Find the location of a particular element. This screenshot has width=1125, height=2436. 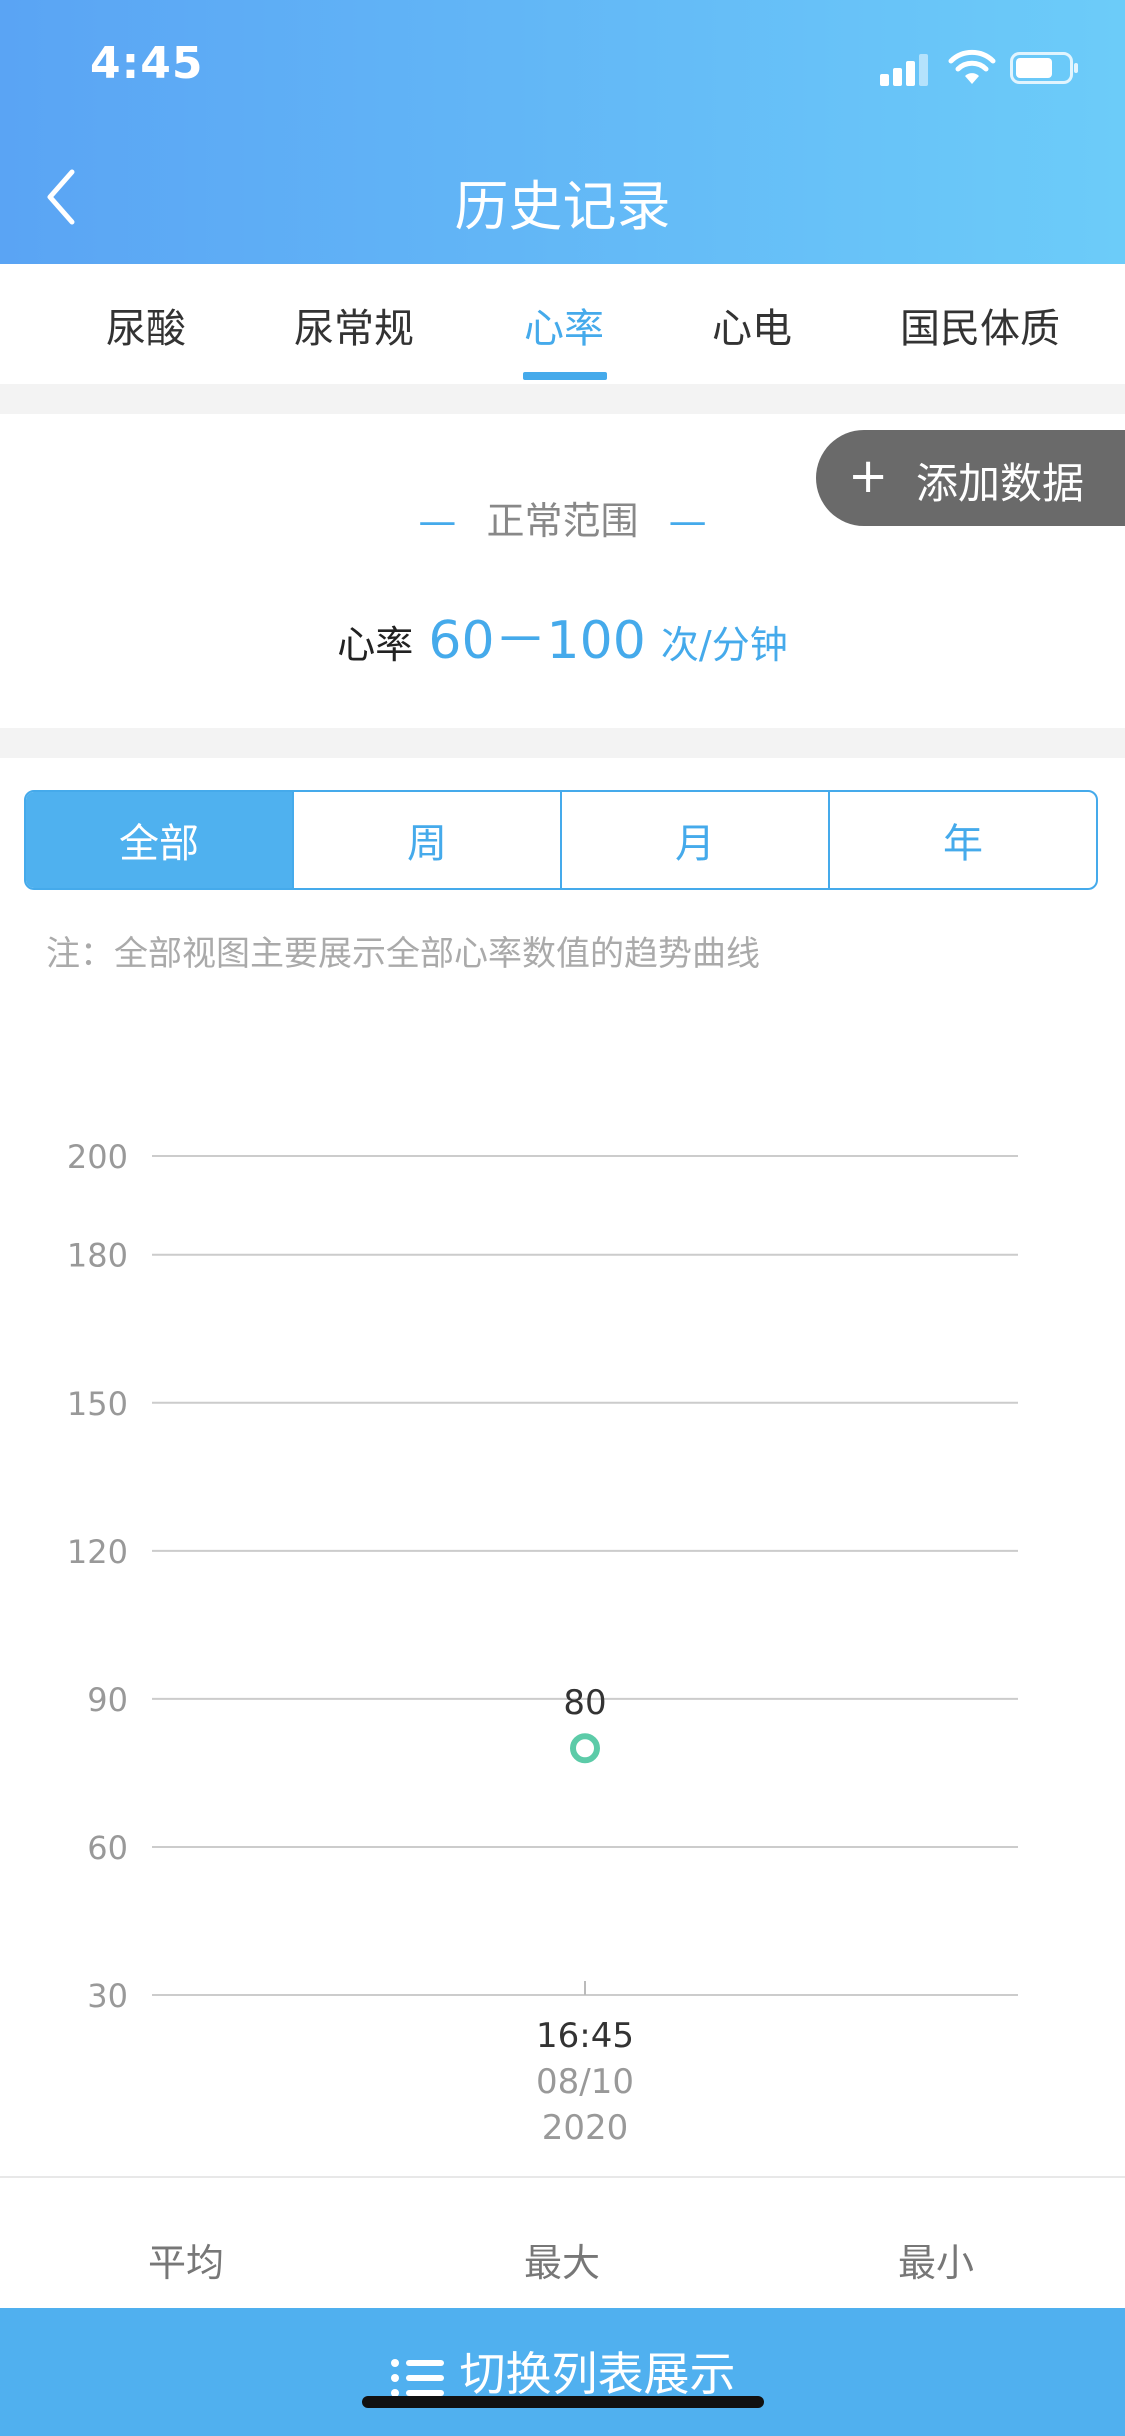

header-bar is located at coordinates (562, 132).